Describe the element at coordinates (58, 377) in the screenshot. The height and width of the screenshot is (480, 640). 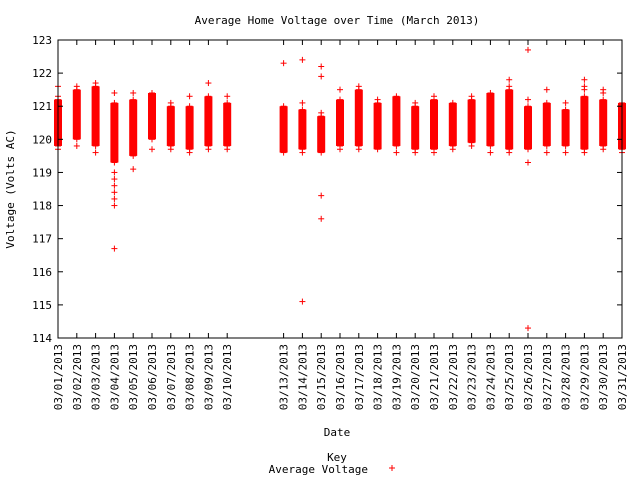
I see `x-tick-label: 03/01/2013` at that location.